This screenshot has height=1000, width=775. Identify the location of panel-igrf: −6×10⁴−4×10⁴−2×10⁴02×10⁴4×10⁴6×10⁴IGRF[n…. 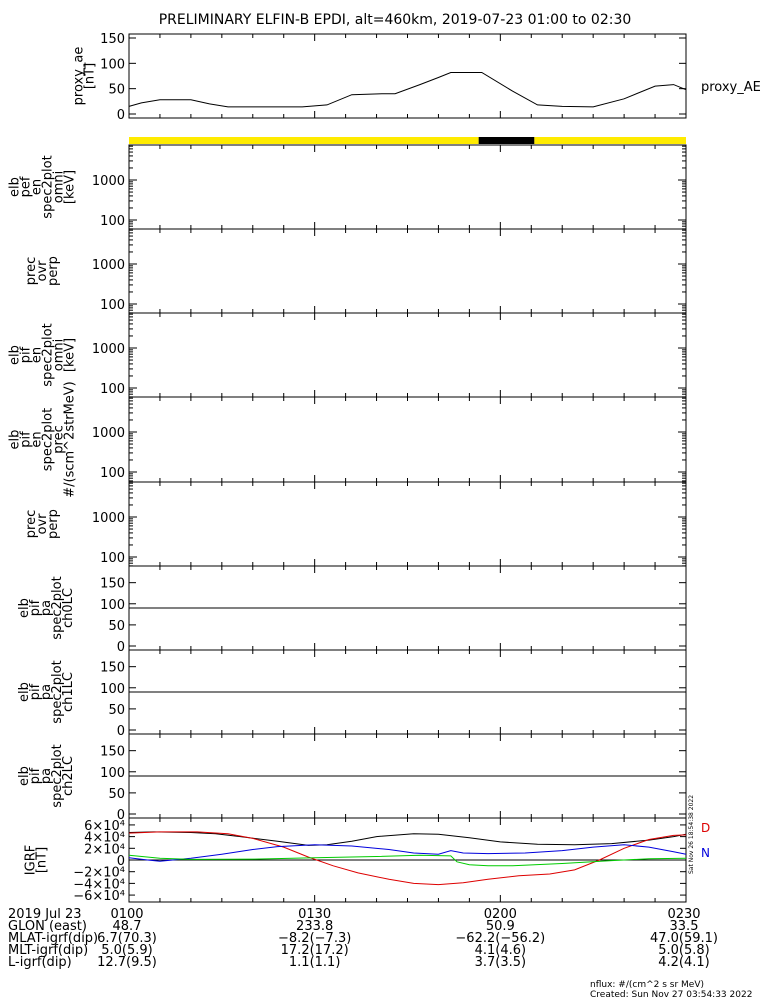
(367, 849).